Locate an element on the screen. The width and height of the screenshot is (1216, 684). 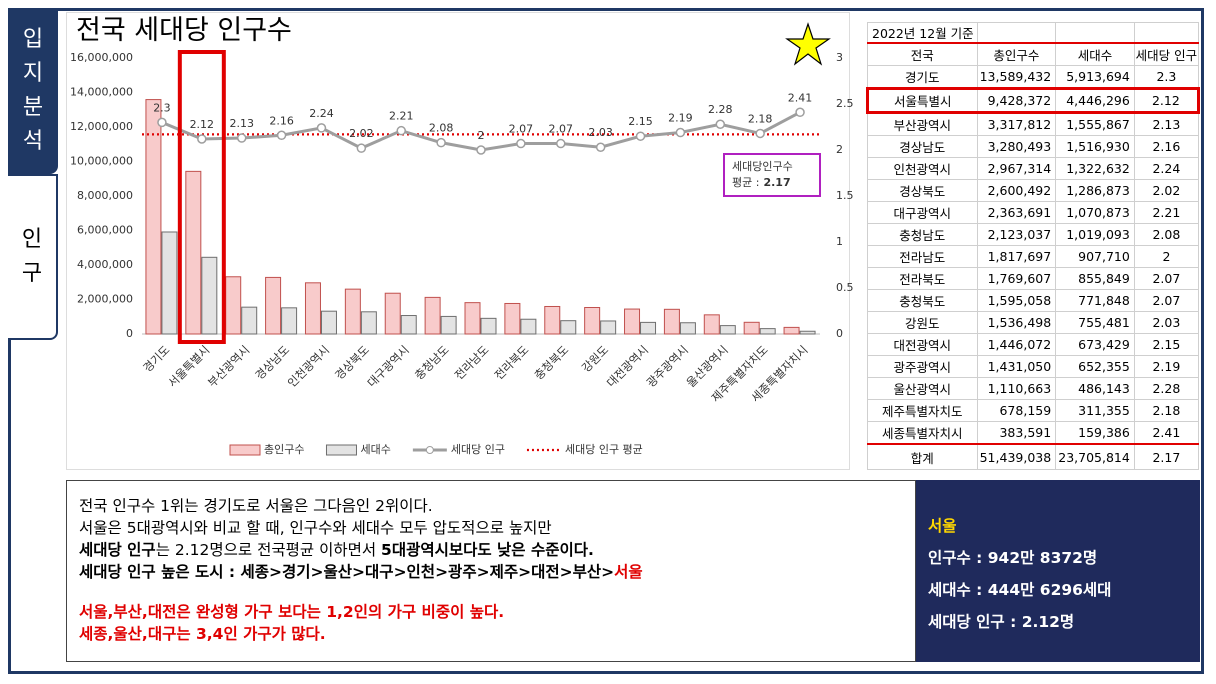
text-segment: 서울은 5대광역시와 비교 할 때, 인구수와 세대수 모두 압도적으로 높지만 is located at coordinates (315, 528).